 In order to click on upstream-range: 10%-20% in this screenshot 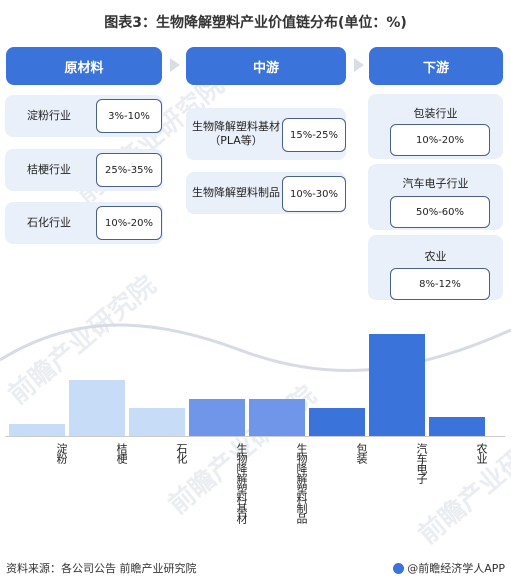, I will do `click(129, 223)`.